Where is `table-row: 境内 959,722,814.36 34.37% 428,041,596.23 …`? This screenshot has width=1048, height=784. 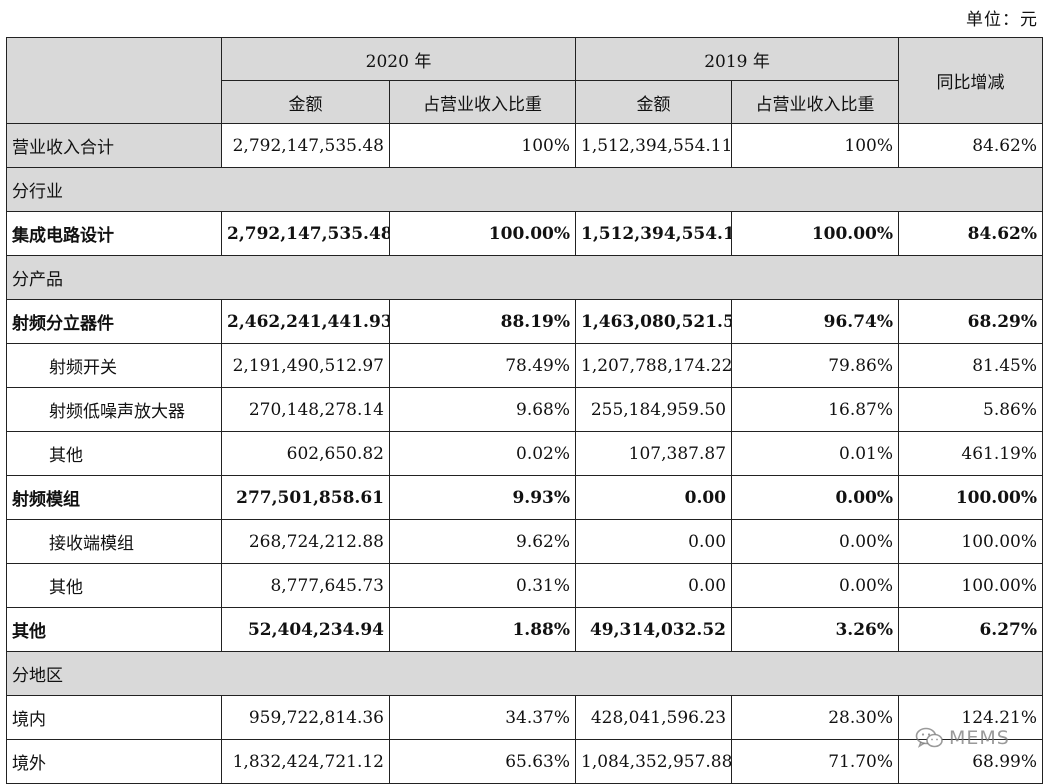 table-row: 境内 959,722,814.36 34.37% 428,041,596.23 … is located at coordinates (525, 717).